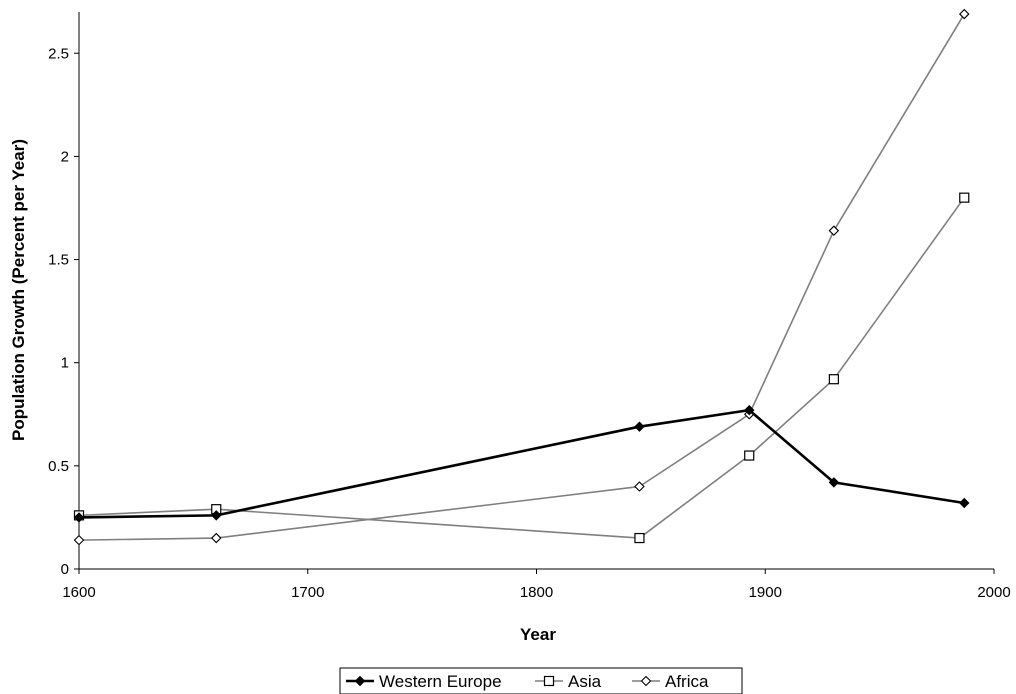  I want to click on x-tick-label: 2000, so click(993, 592).